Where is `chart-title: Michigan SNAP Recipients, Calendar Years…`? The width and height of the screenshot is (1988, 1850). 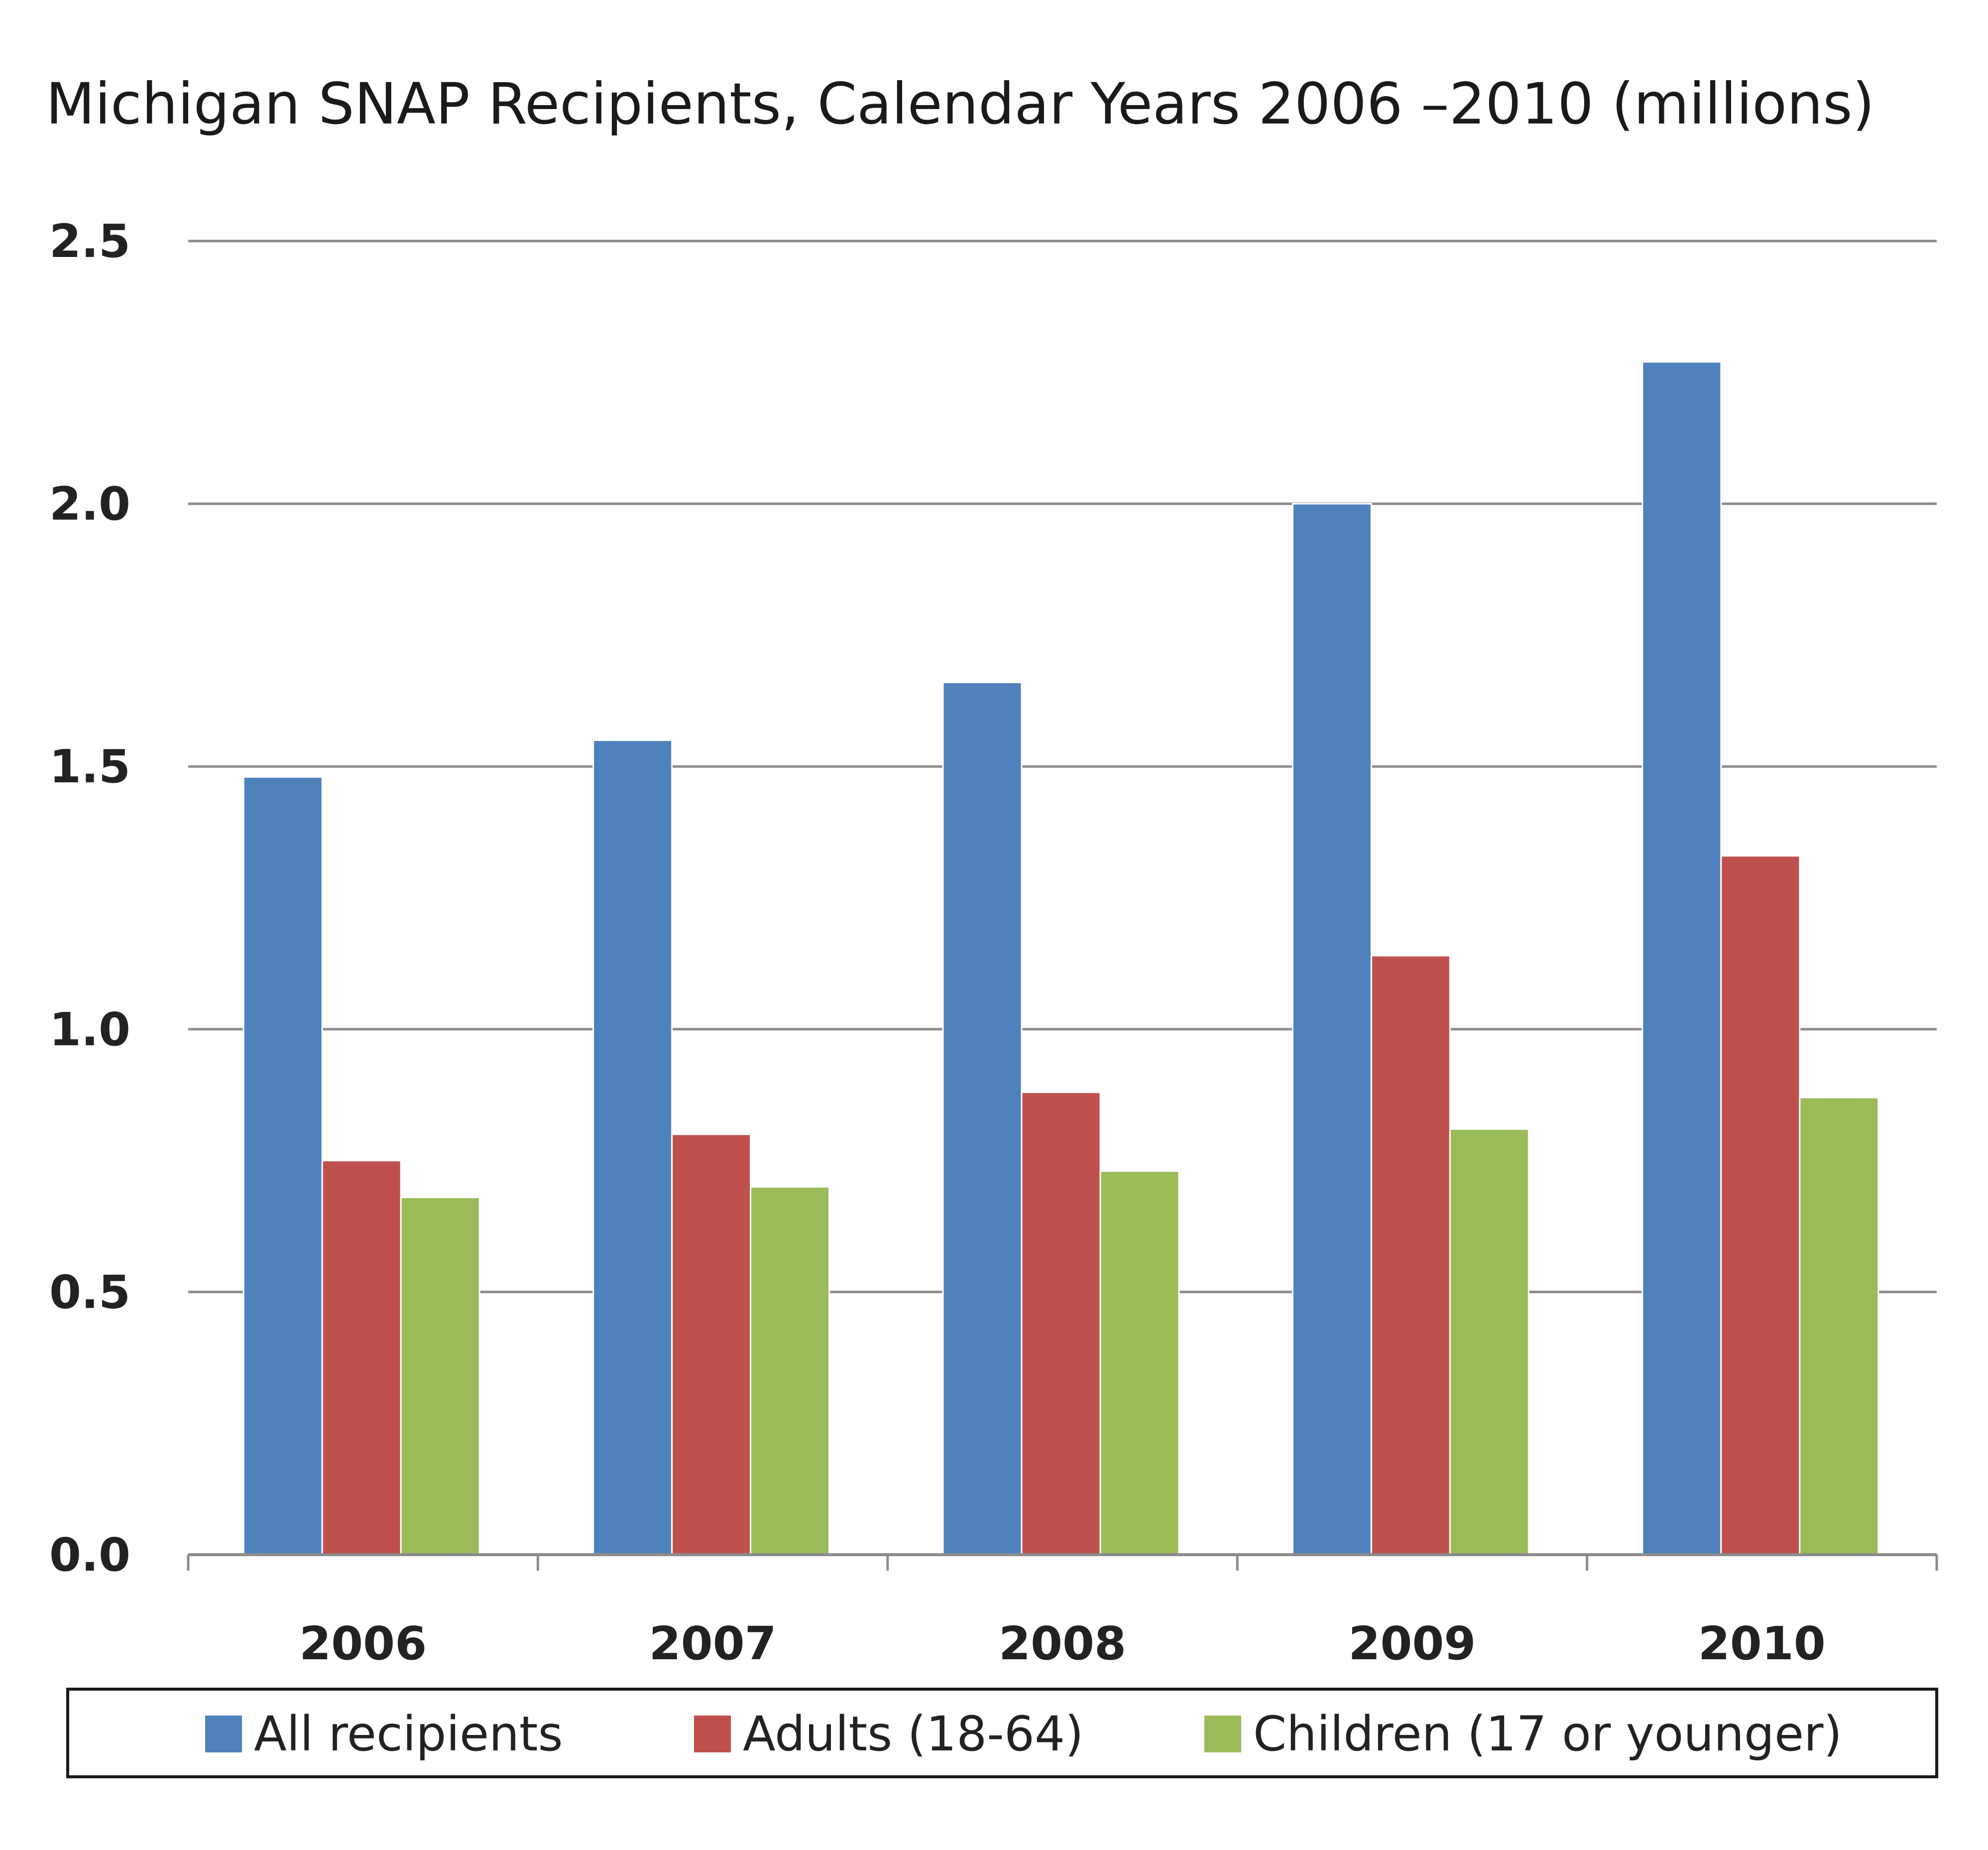
chart-title: Michigan SNAP Recipients, Calendar Years… is located at coordinates (960, 104).